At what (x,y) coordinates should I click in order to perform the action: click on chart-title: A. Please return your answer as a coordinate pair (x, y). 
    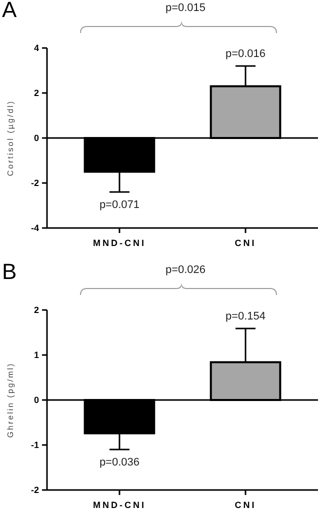
    Looking at the image, I should click on (9, 11).